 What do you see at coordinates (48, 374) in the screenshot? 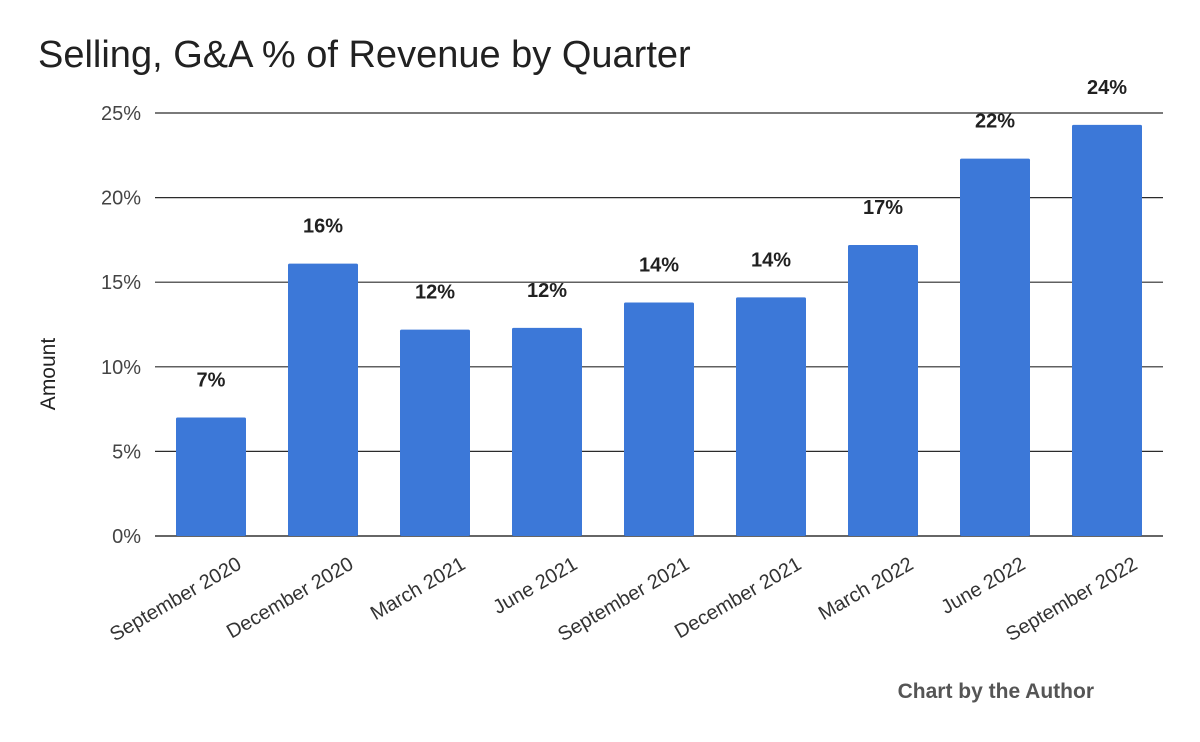
I see `y-axis-title: Amount` at bounding box center [48, 374].